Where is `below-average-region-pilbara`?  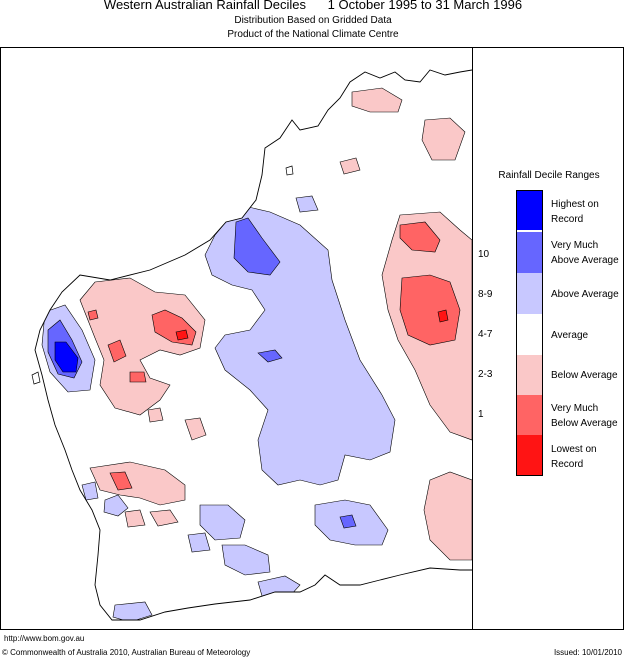 below-average-region-pilbara is located at coordinates (142, 346).